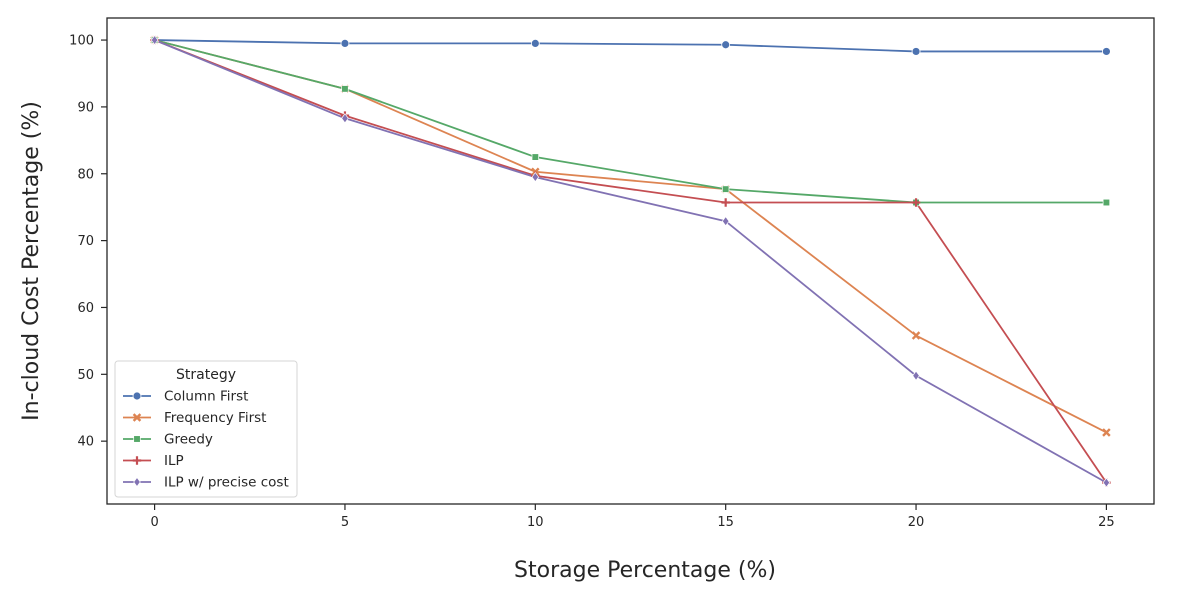 This screenshot has height=600, width=1200. What do you see at coordinates (137, 482) in the screenshot?
I see `legend-marker-ilp-w-precise-cost` at bounding box center [137, 482].